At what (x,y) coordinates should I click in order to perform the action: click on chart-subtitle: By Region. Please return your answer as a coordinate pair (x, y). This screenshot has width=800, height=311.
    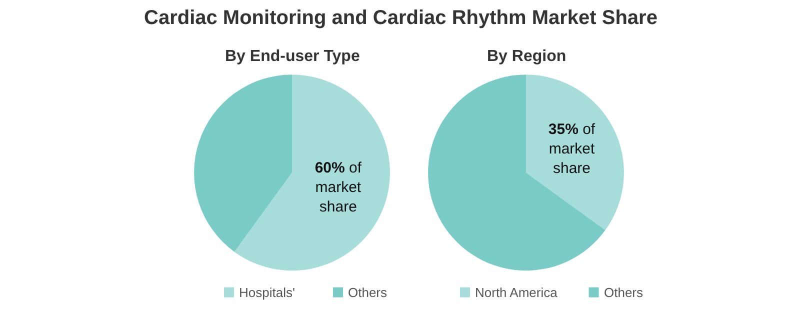
    Looking at the image, I should click on (526, 56).